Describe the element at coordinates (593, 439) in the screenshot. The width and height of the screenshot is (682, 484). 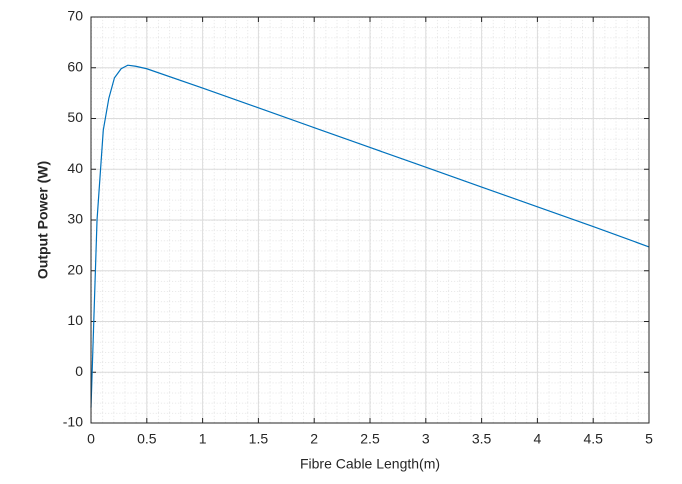
I see `x-tick-label: 4.5` at that location.